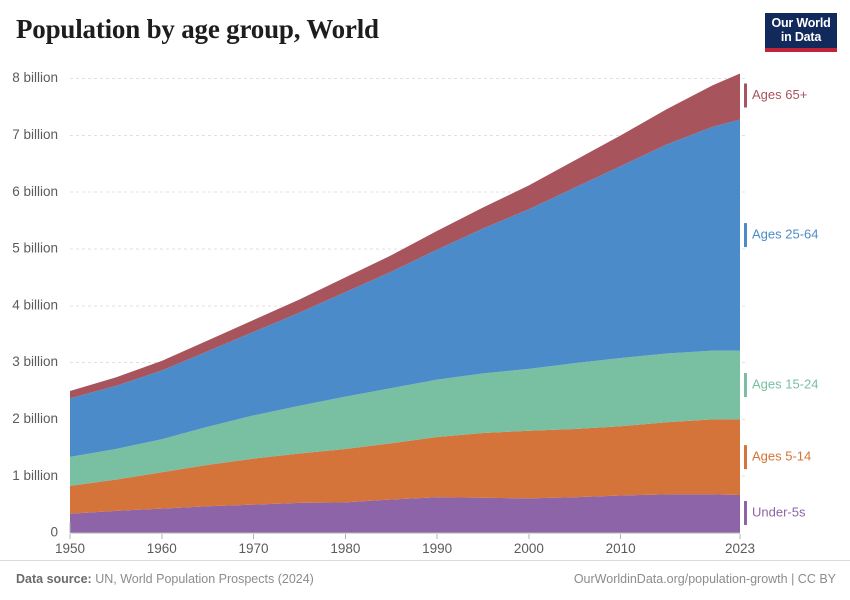 The height and width of the screenshot is (600, 850). I want to click on x-axis-ticks: 1950 1960 1970 1980 1990 2000 2010 2023, so click(405, 545).